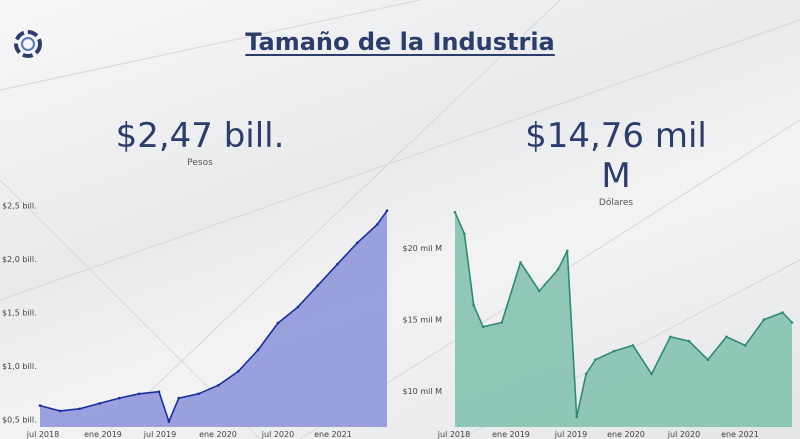 The width and height of the screenshot is (800, 439). What do you see at coordinates (19, 205) in the screenshot?
I see `pesos-y-tick-4: $2,5 bill.` at bounding box center [19, 205].